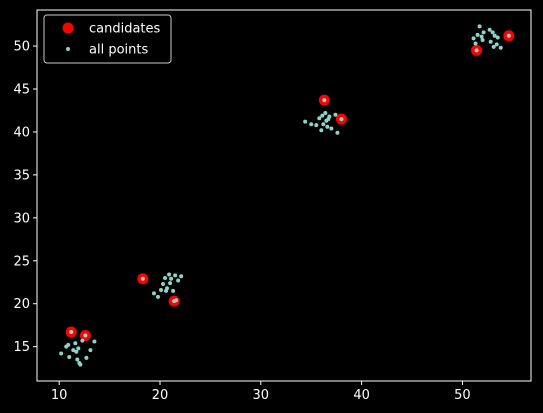 This screenshot has height=413, width=543. Describe the element at coordinates (59, 395) in the screenshot. I see `x-tick-label: 10` at that location.